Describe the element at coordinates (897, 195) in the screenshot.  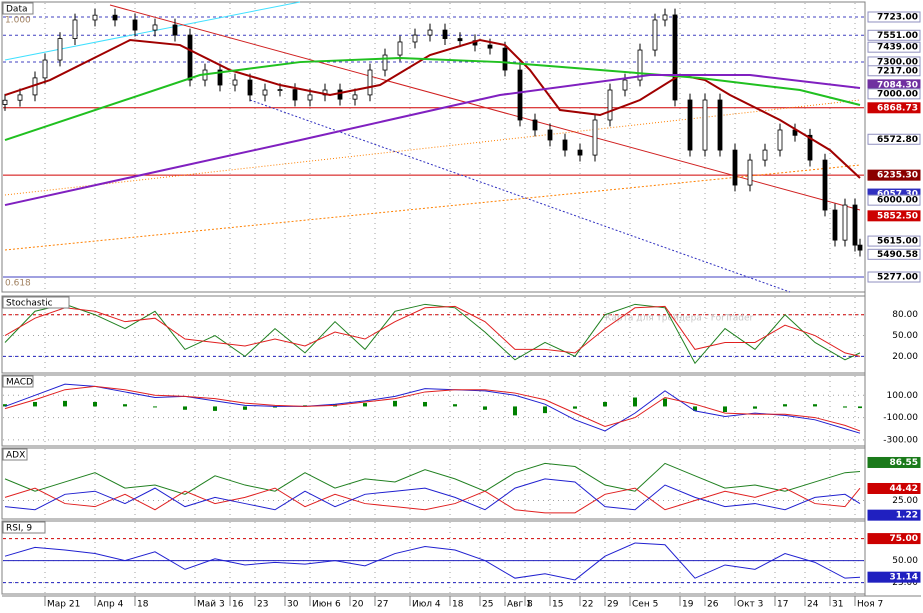
I see `price-tag-label: 6057.30` at that location.